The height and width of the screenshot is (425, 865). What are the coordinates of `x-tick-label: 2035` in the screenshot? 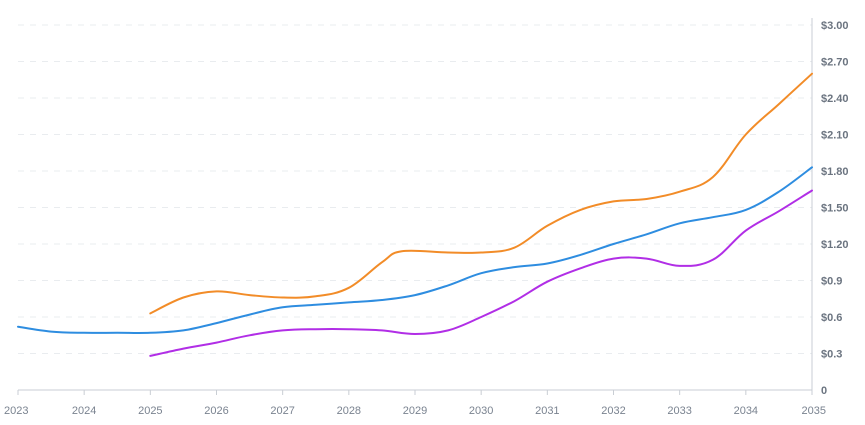 It's located at (814, 411).